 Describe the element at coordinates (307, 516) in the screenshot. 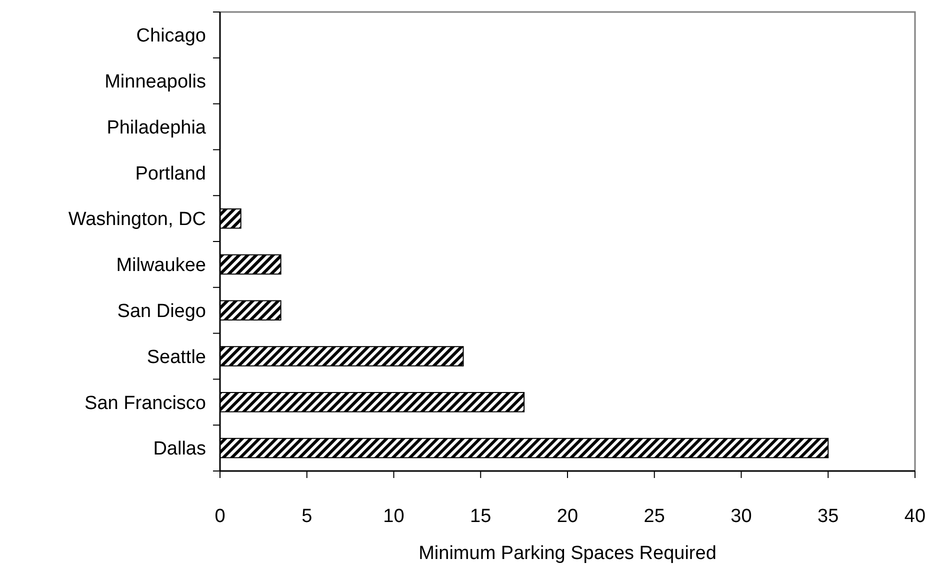

I see `x-tick-label: 5` at that location.